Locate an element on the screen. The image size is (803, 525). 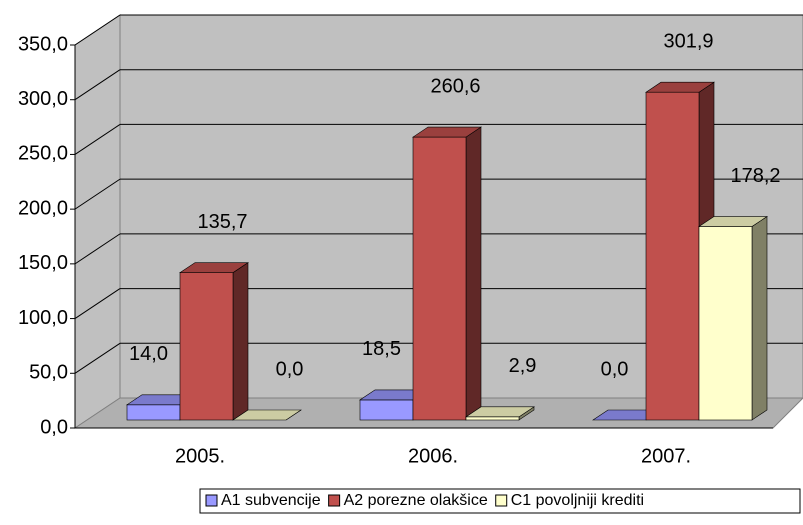
y-tick-label: 150,0 is located at coordinates (43, 263).